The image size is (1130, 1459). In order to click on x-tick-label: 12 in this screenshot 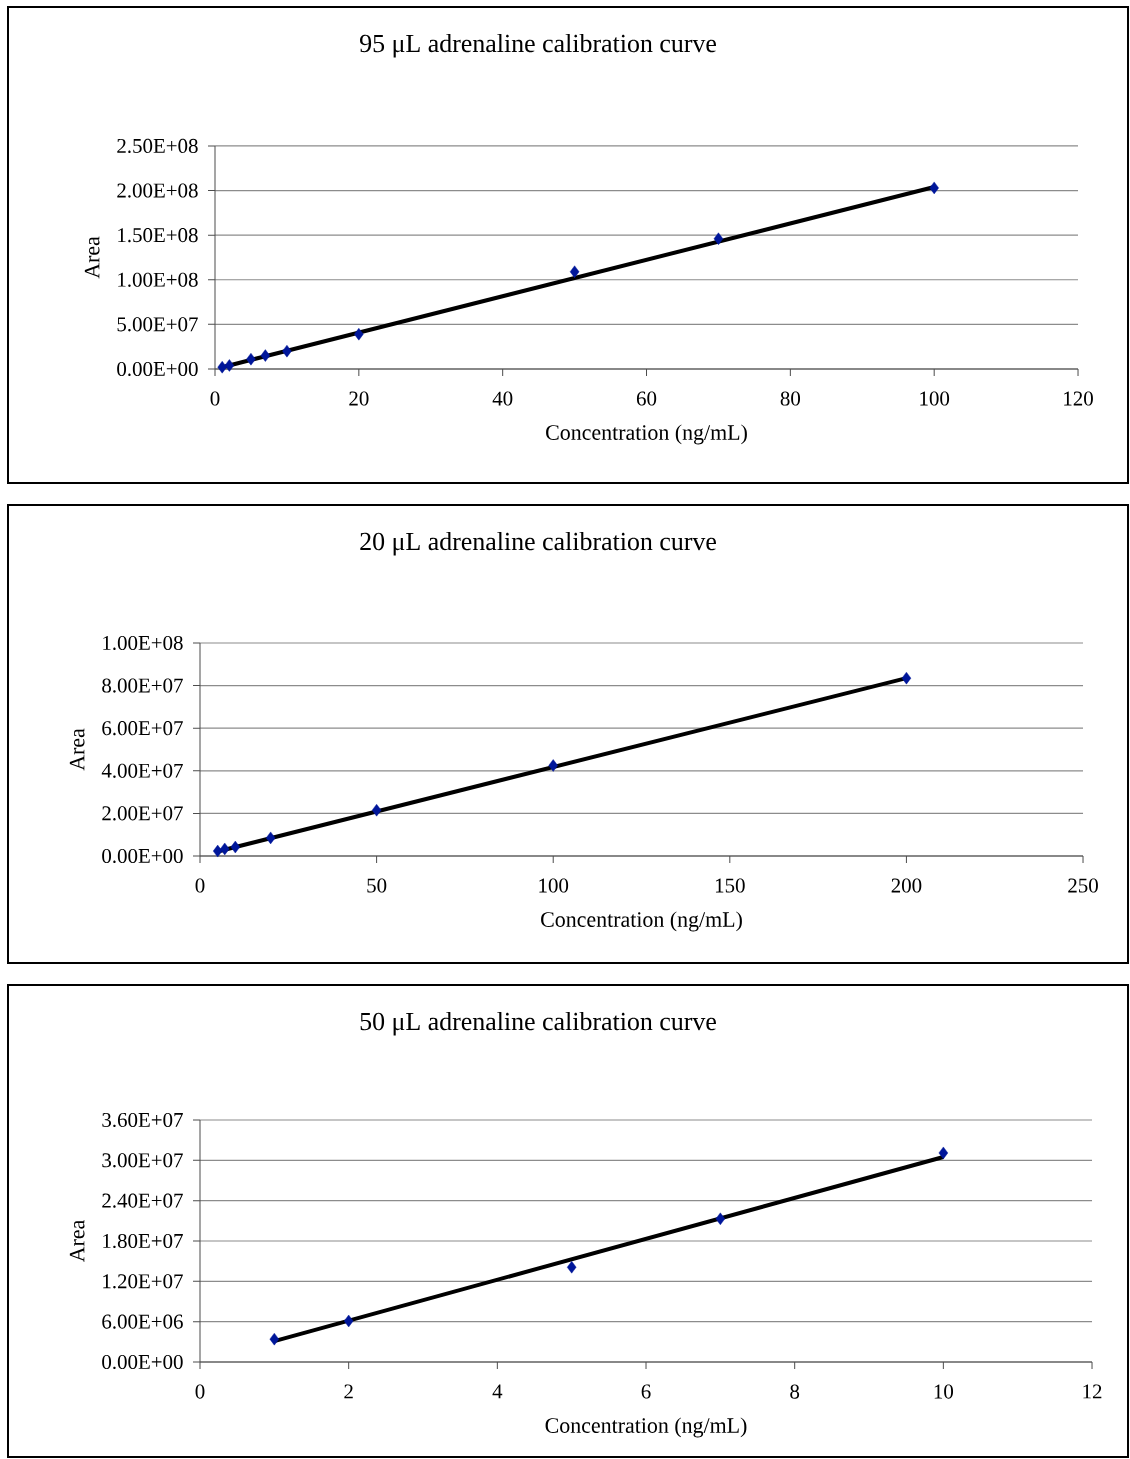, I will do `click(1092, 1391)`.